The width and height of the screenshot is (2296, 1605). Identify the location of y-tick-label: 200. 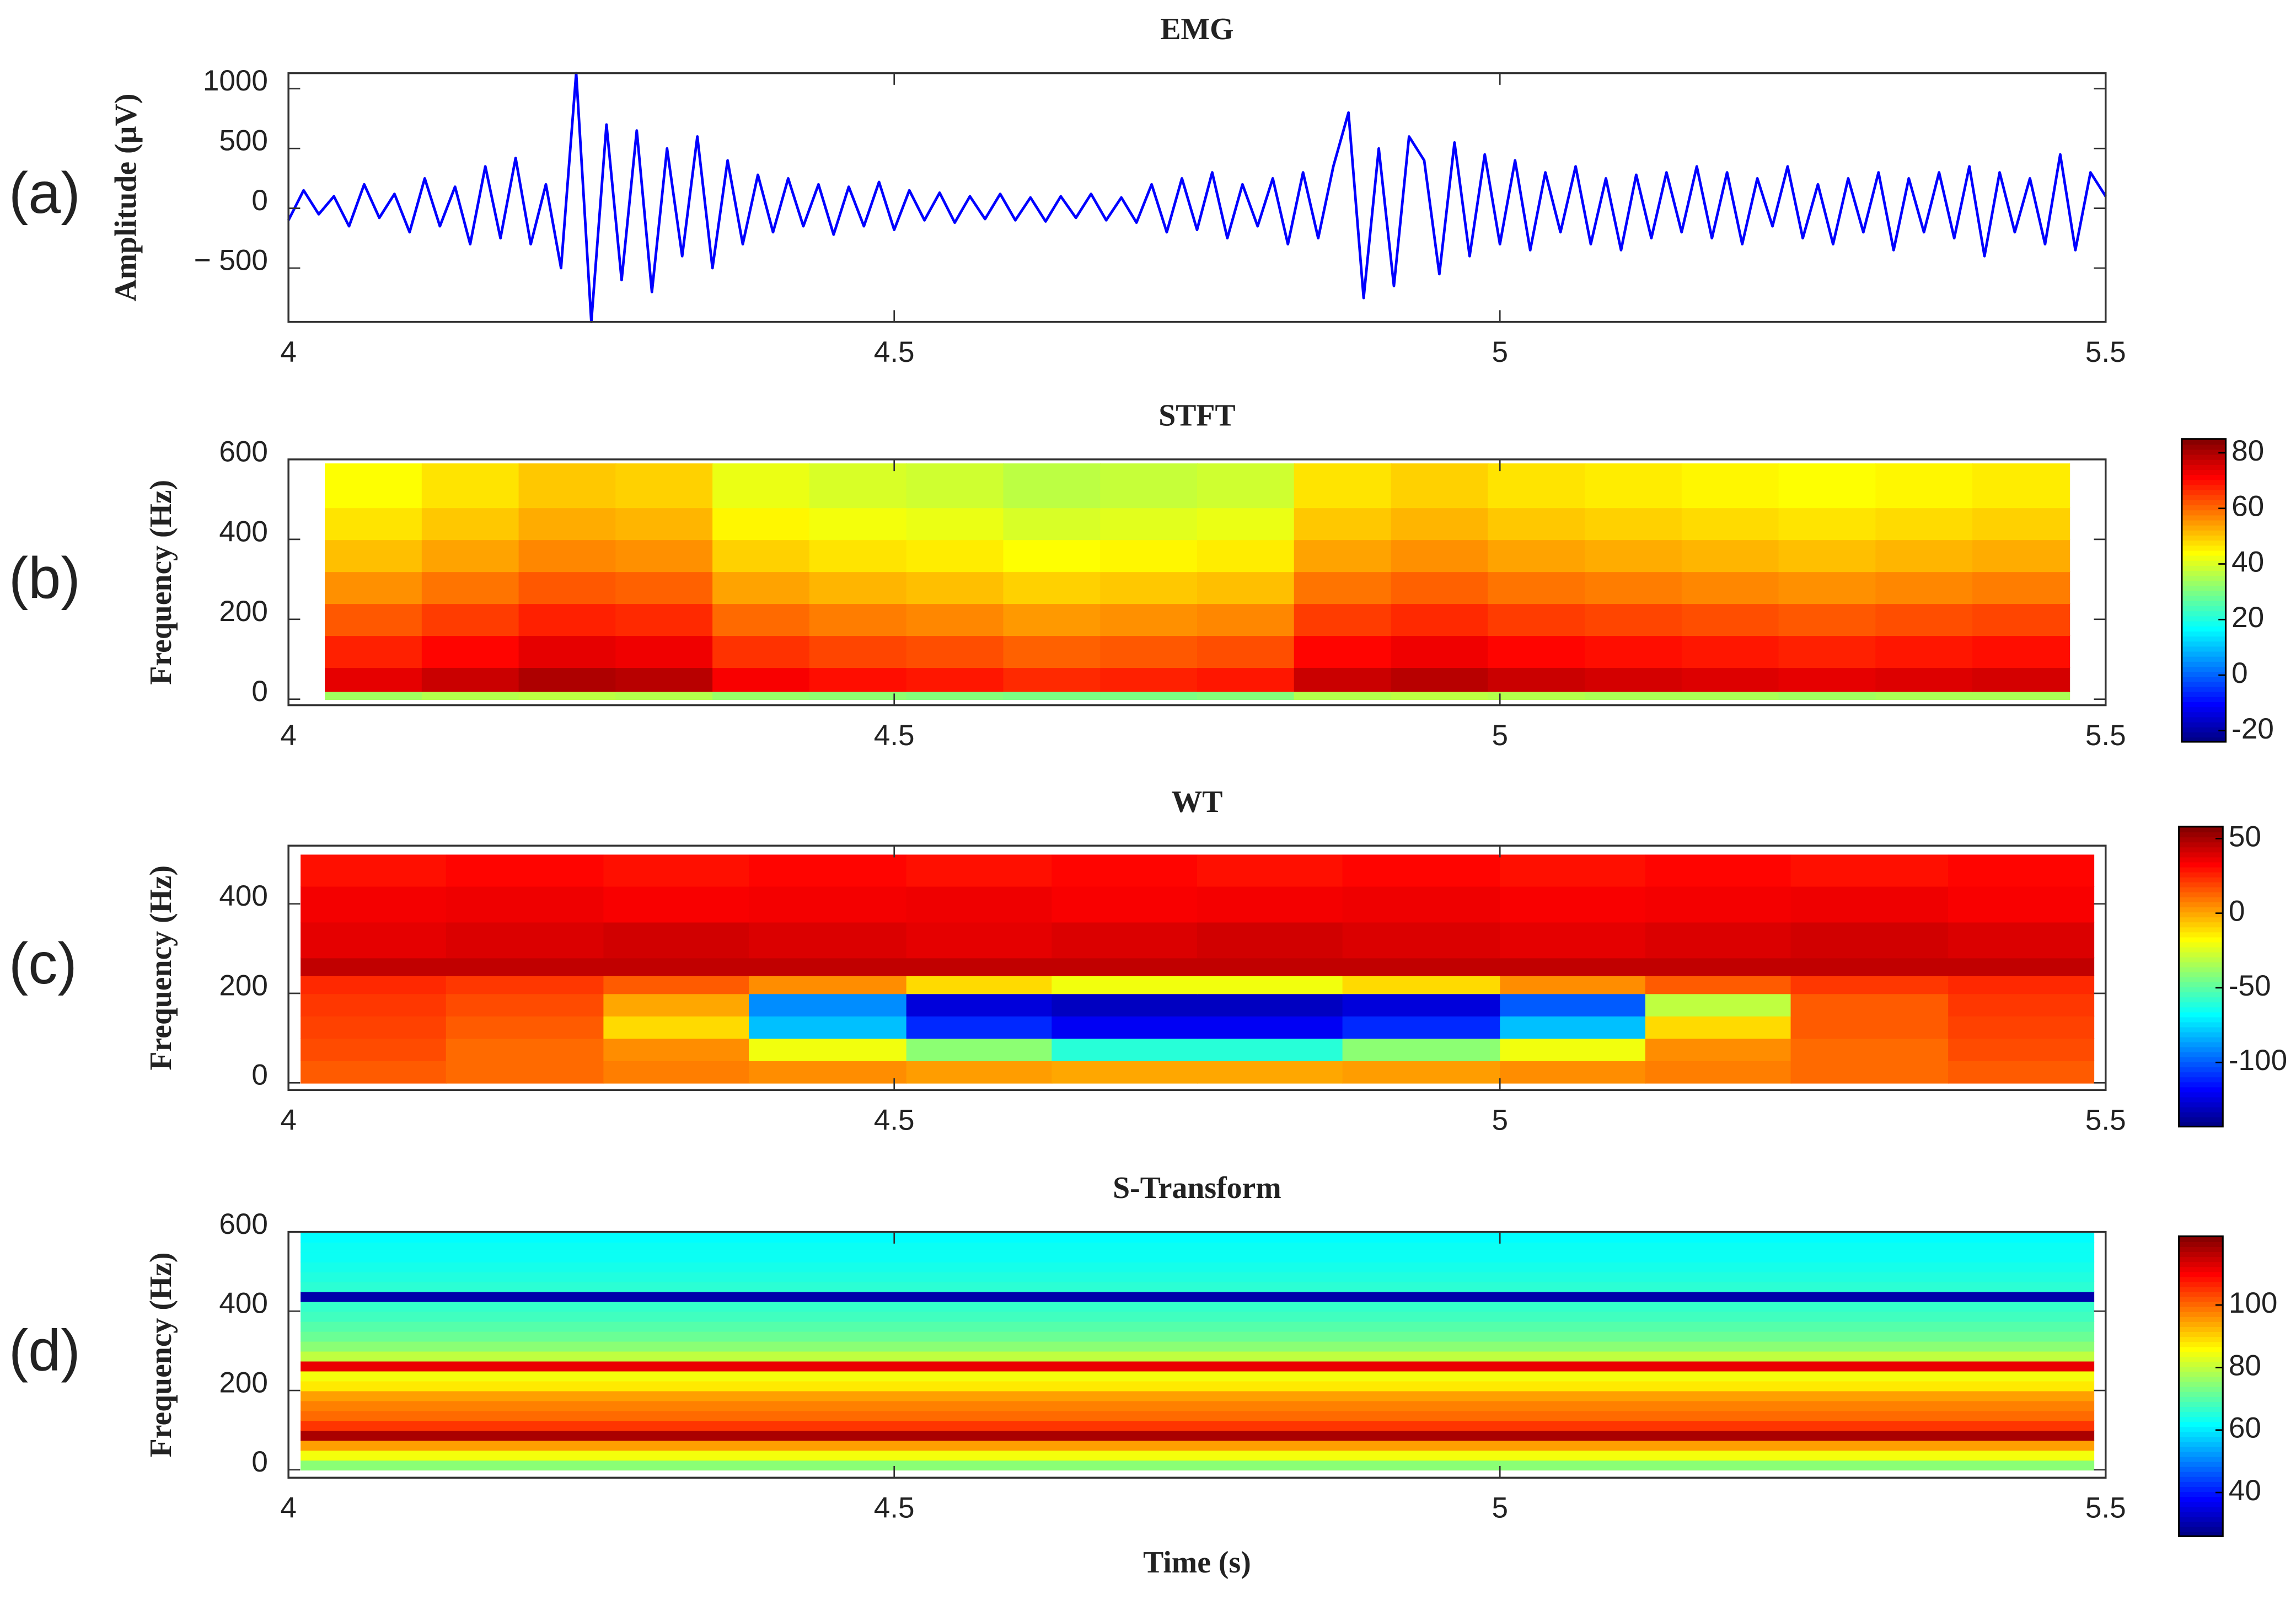
(244, 985).